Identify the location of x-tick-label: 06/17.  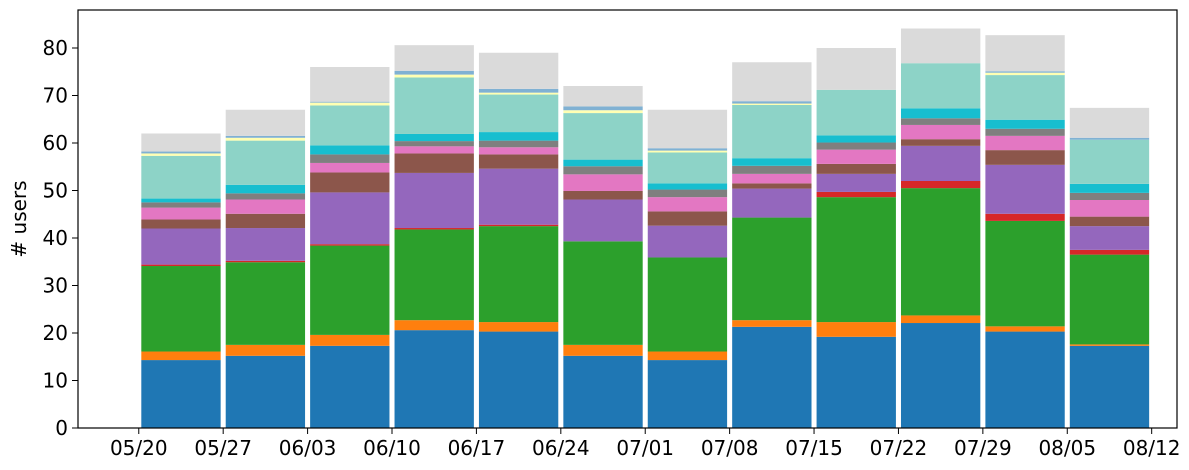
(477, 448).